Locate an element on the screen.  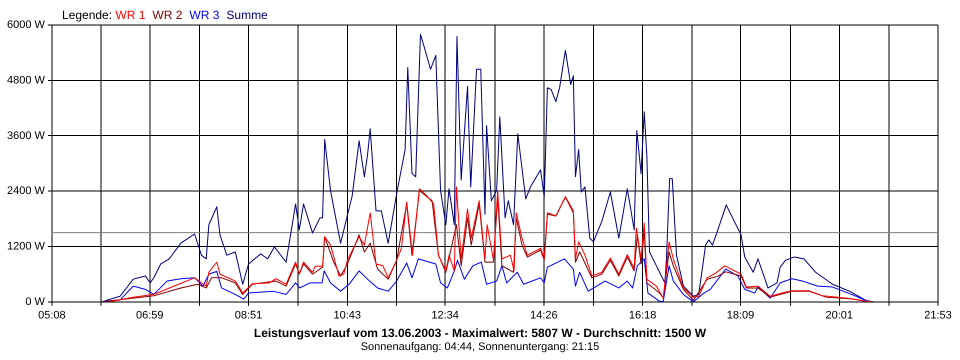
x-tick-label: 18:09 is located at coordinates (740, 315).